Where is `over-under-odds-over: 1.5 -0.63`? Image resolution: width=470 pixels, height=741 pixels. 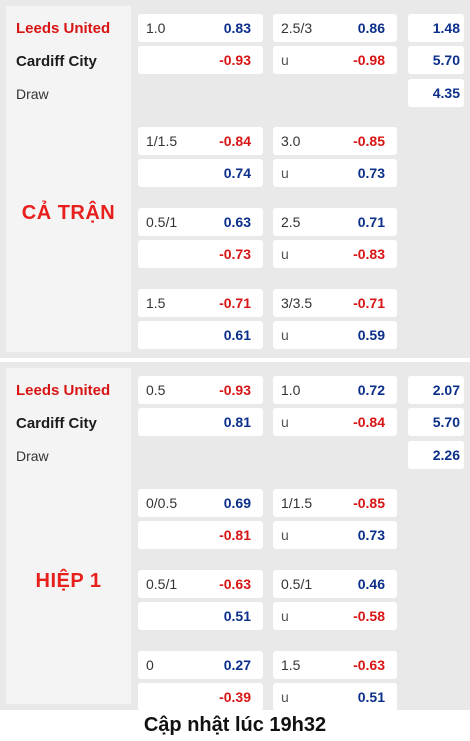 over-under-odds-over: 1.5 -0.63 is located at coordinates (335, 665).